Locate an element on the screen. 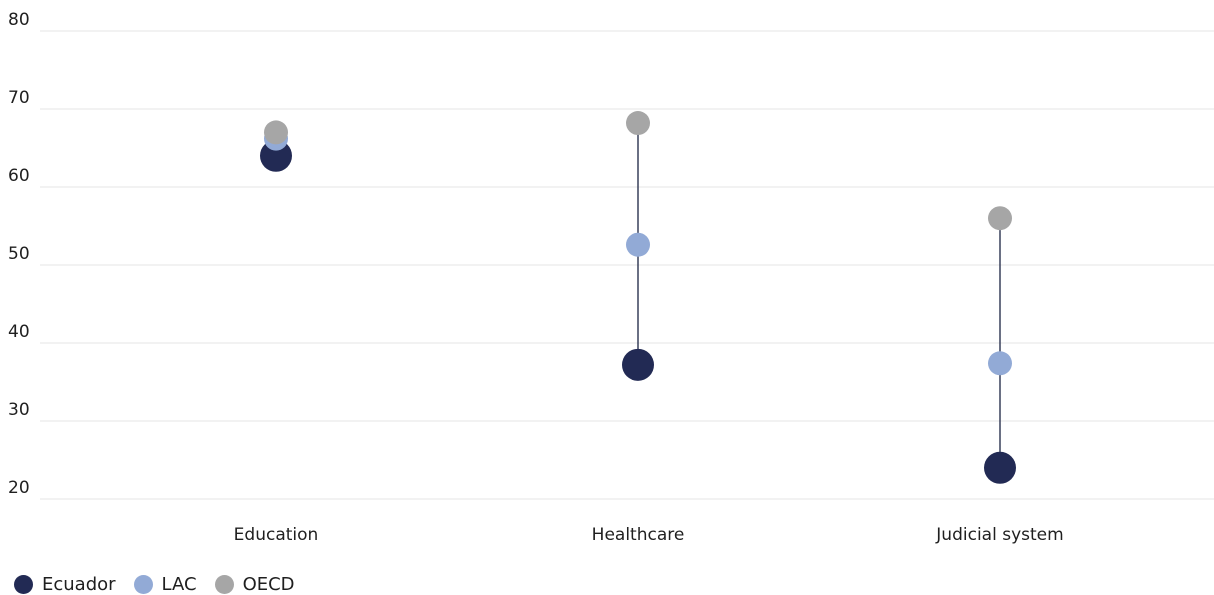  y-axis-tick-labels: 20 30 40 50 60 70 80 is located at coordinates (19, 254).